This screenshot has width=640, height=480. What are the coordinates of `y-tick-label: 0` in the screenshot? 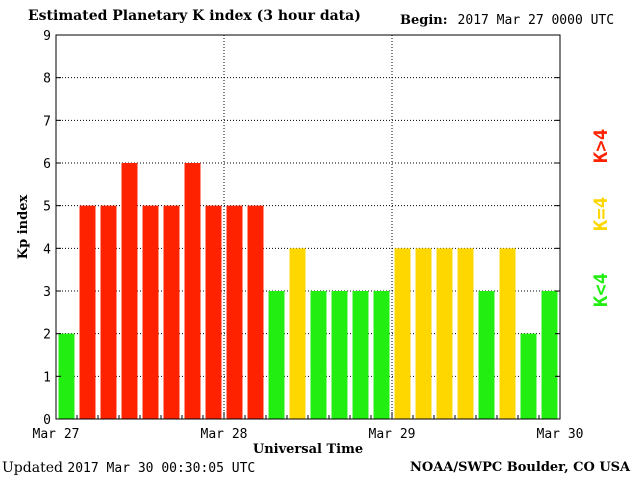 It's located at (47, 420).